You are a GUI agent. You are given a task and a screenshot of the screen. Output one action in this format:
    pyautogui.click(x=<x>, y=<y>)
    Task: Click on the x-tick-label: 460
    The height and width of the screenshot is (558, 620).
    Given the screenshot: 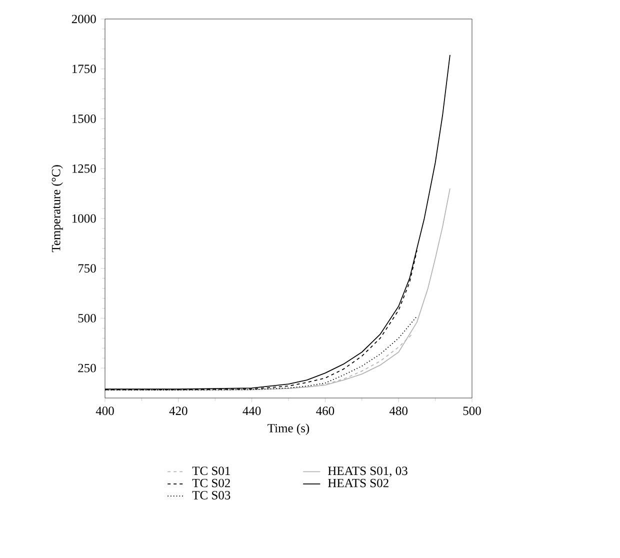 What is the action you would take?
    pyautogui.click(x=325, y=411)
    